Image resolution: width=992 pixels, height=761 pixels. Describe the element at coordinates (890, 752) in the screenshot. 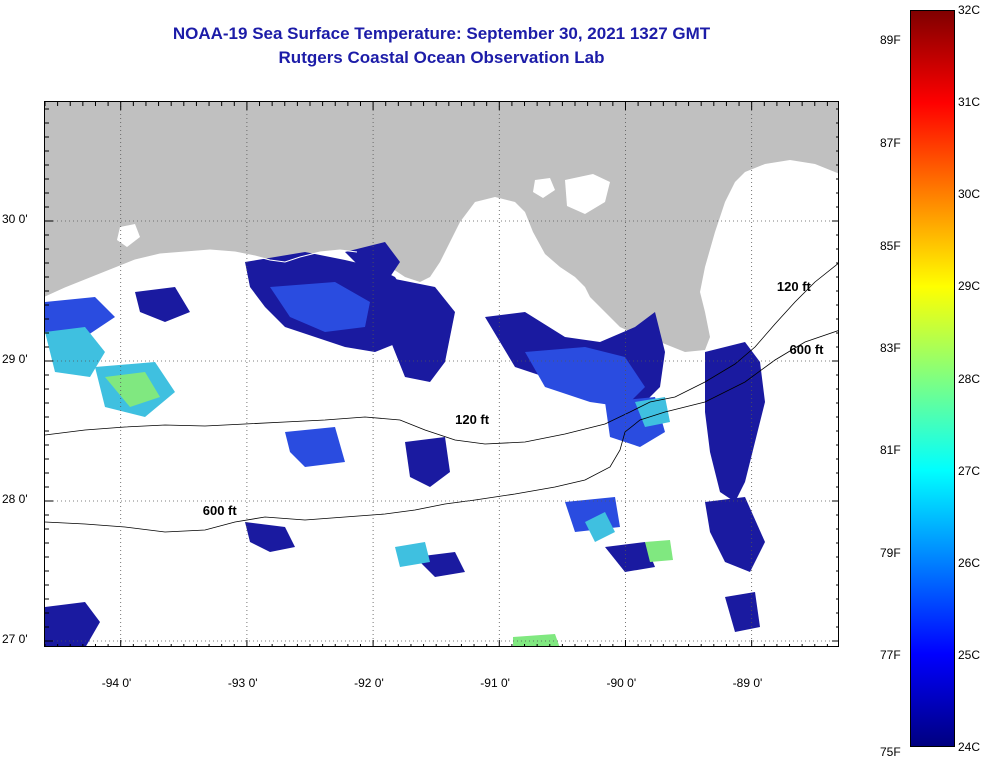

I see `colorbar-fahrenheit-label: 75F` at that location.